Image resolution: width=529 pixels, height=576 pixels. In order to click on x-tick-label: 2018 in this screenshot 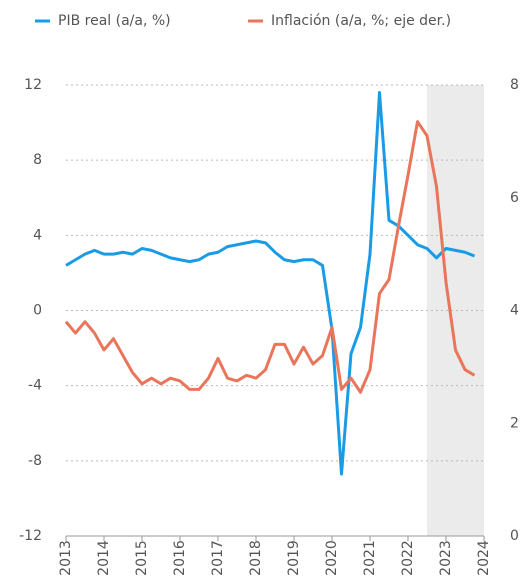, I will do `click(256, 558)`.